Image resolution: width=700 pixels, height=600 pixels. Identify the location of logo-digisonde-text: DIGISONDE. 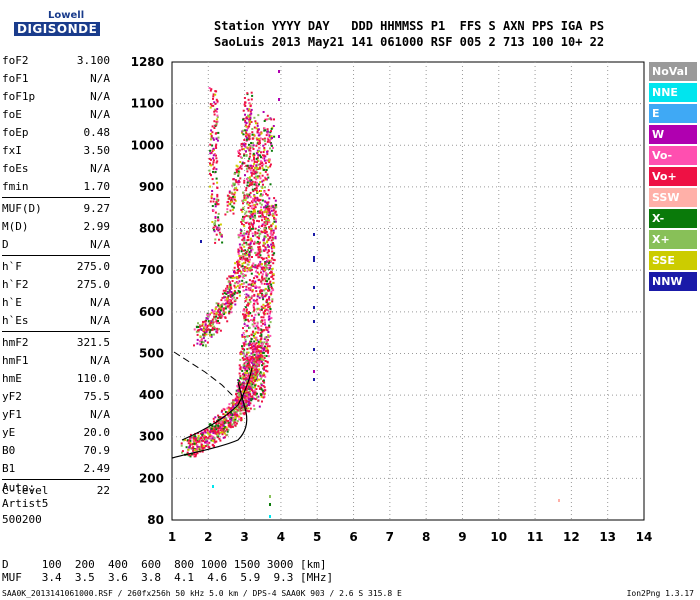
(57, 29).